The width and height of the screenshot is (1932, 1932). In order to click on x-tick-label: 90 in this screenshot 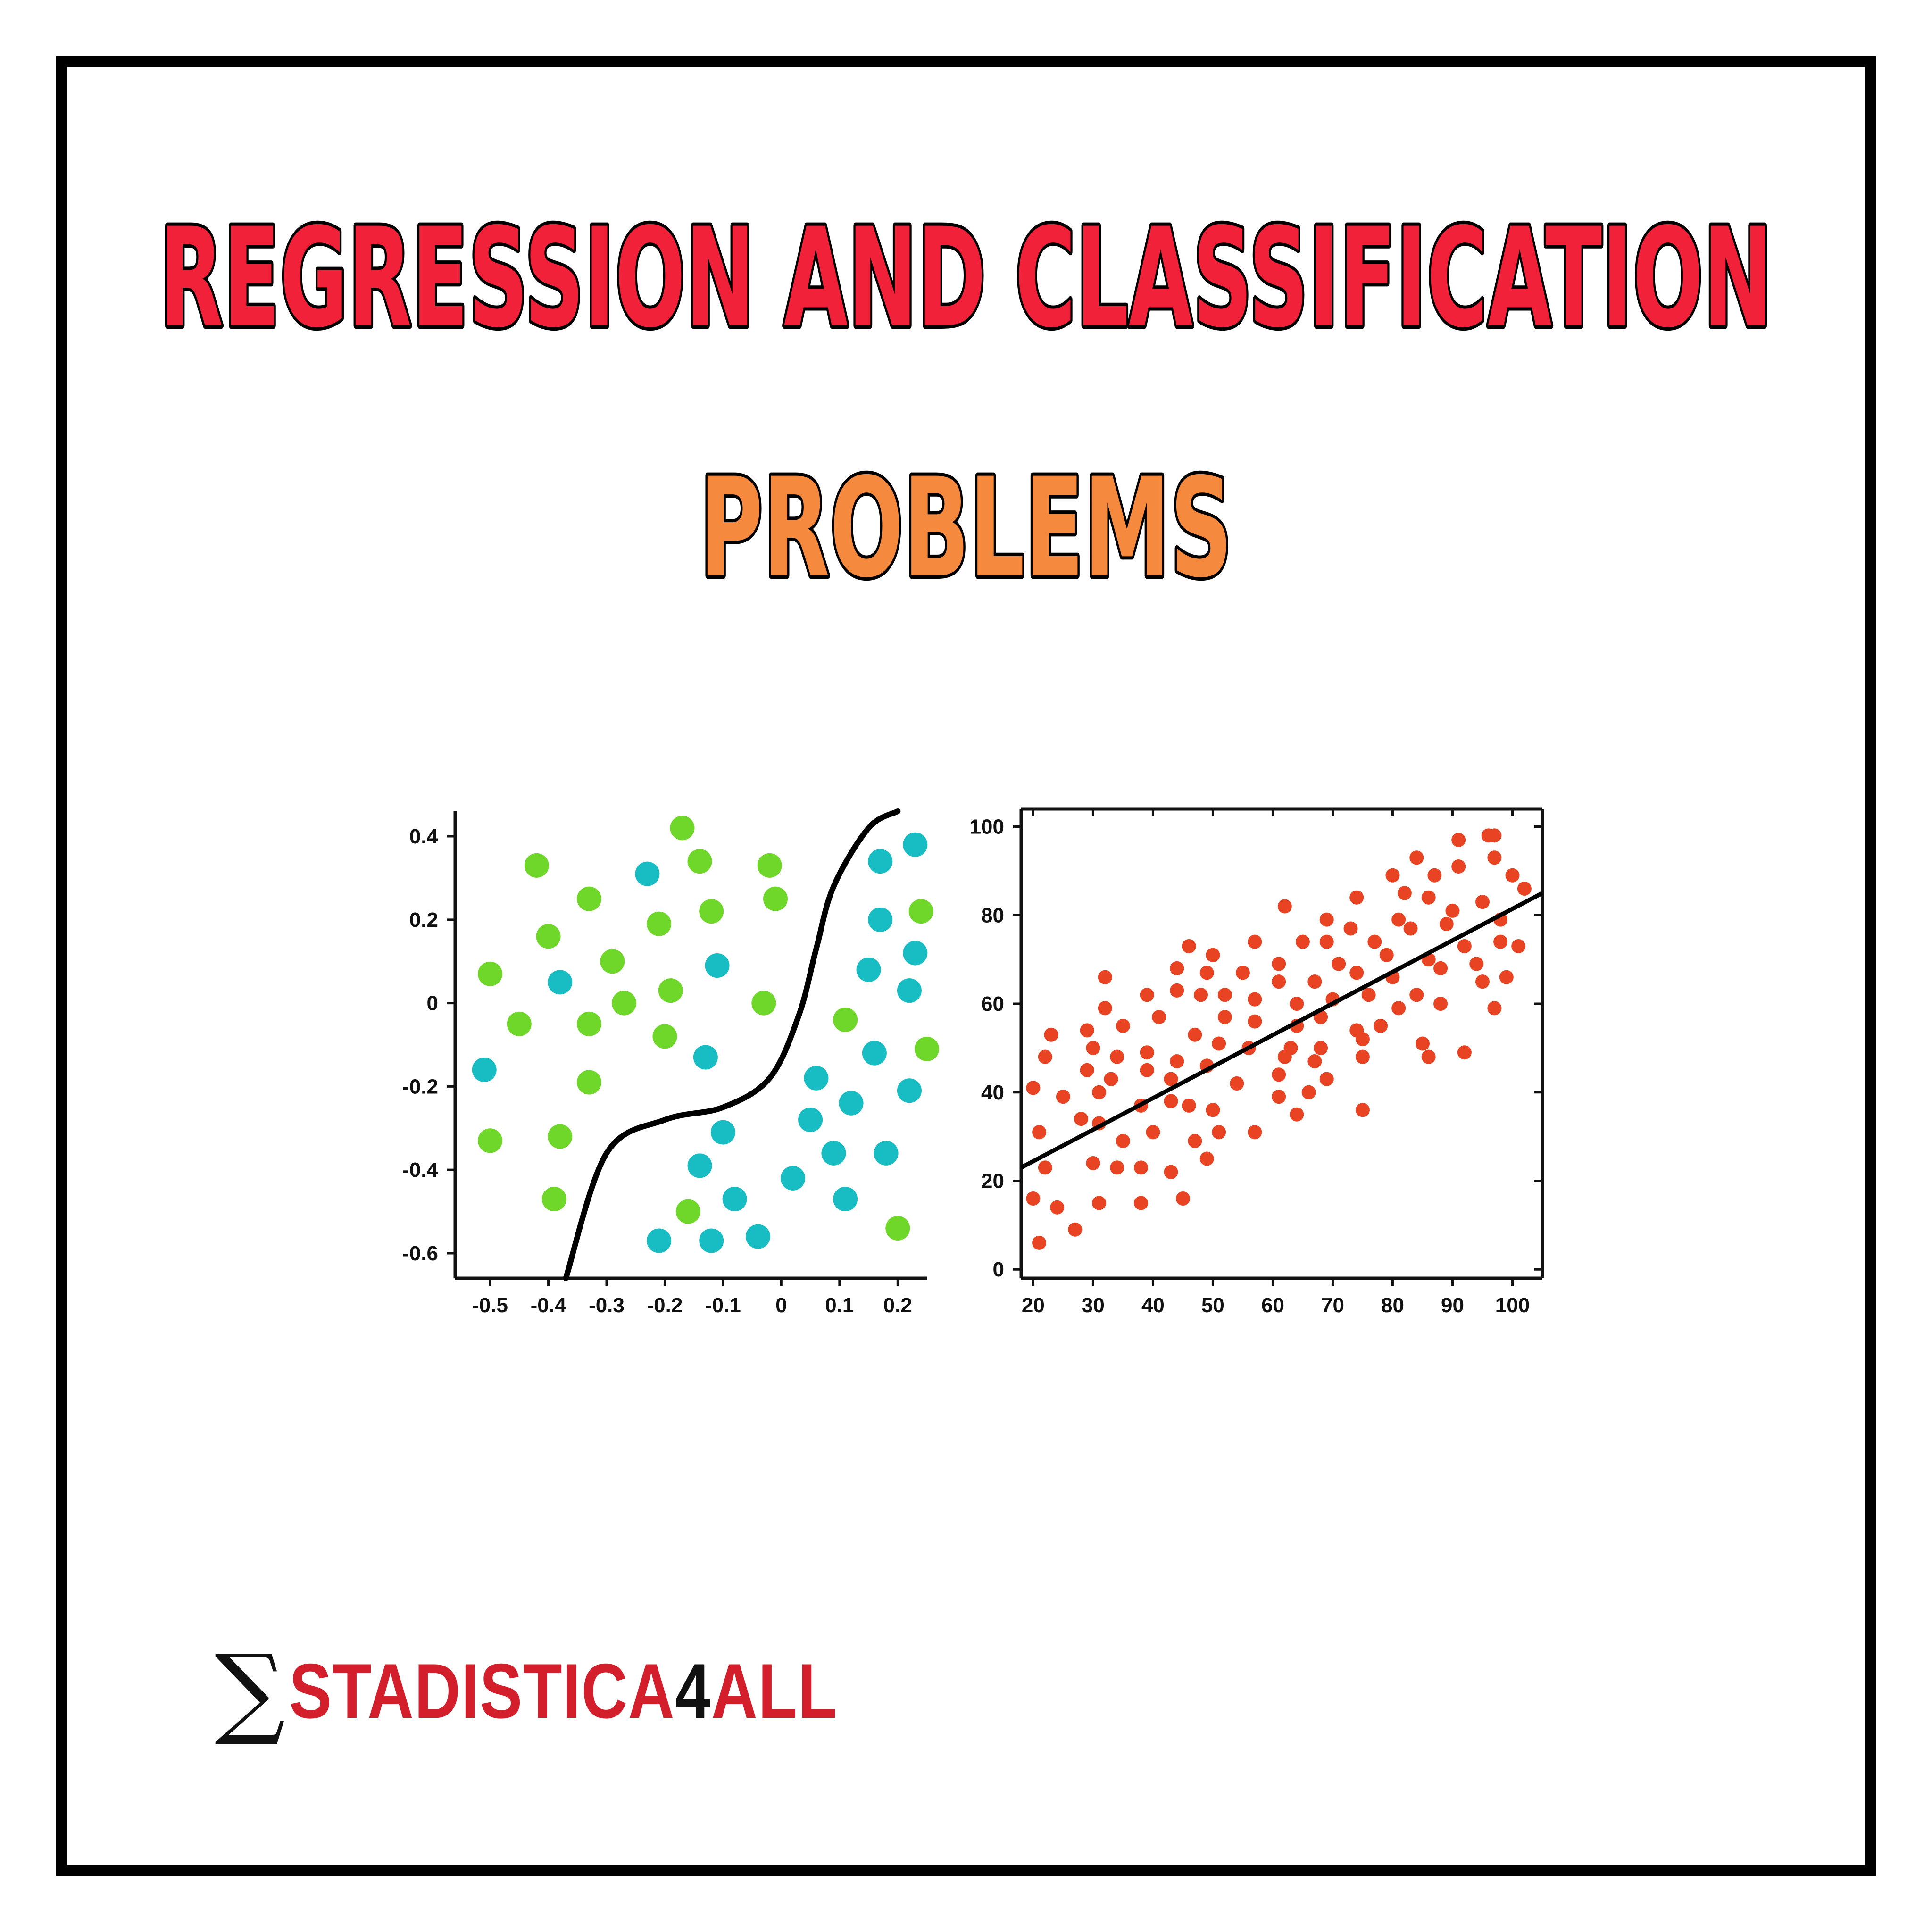, I will do `click(1452, 1305)`.